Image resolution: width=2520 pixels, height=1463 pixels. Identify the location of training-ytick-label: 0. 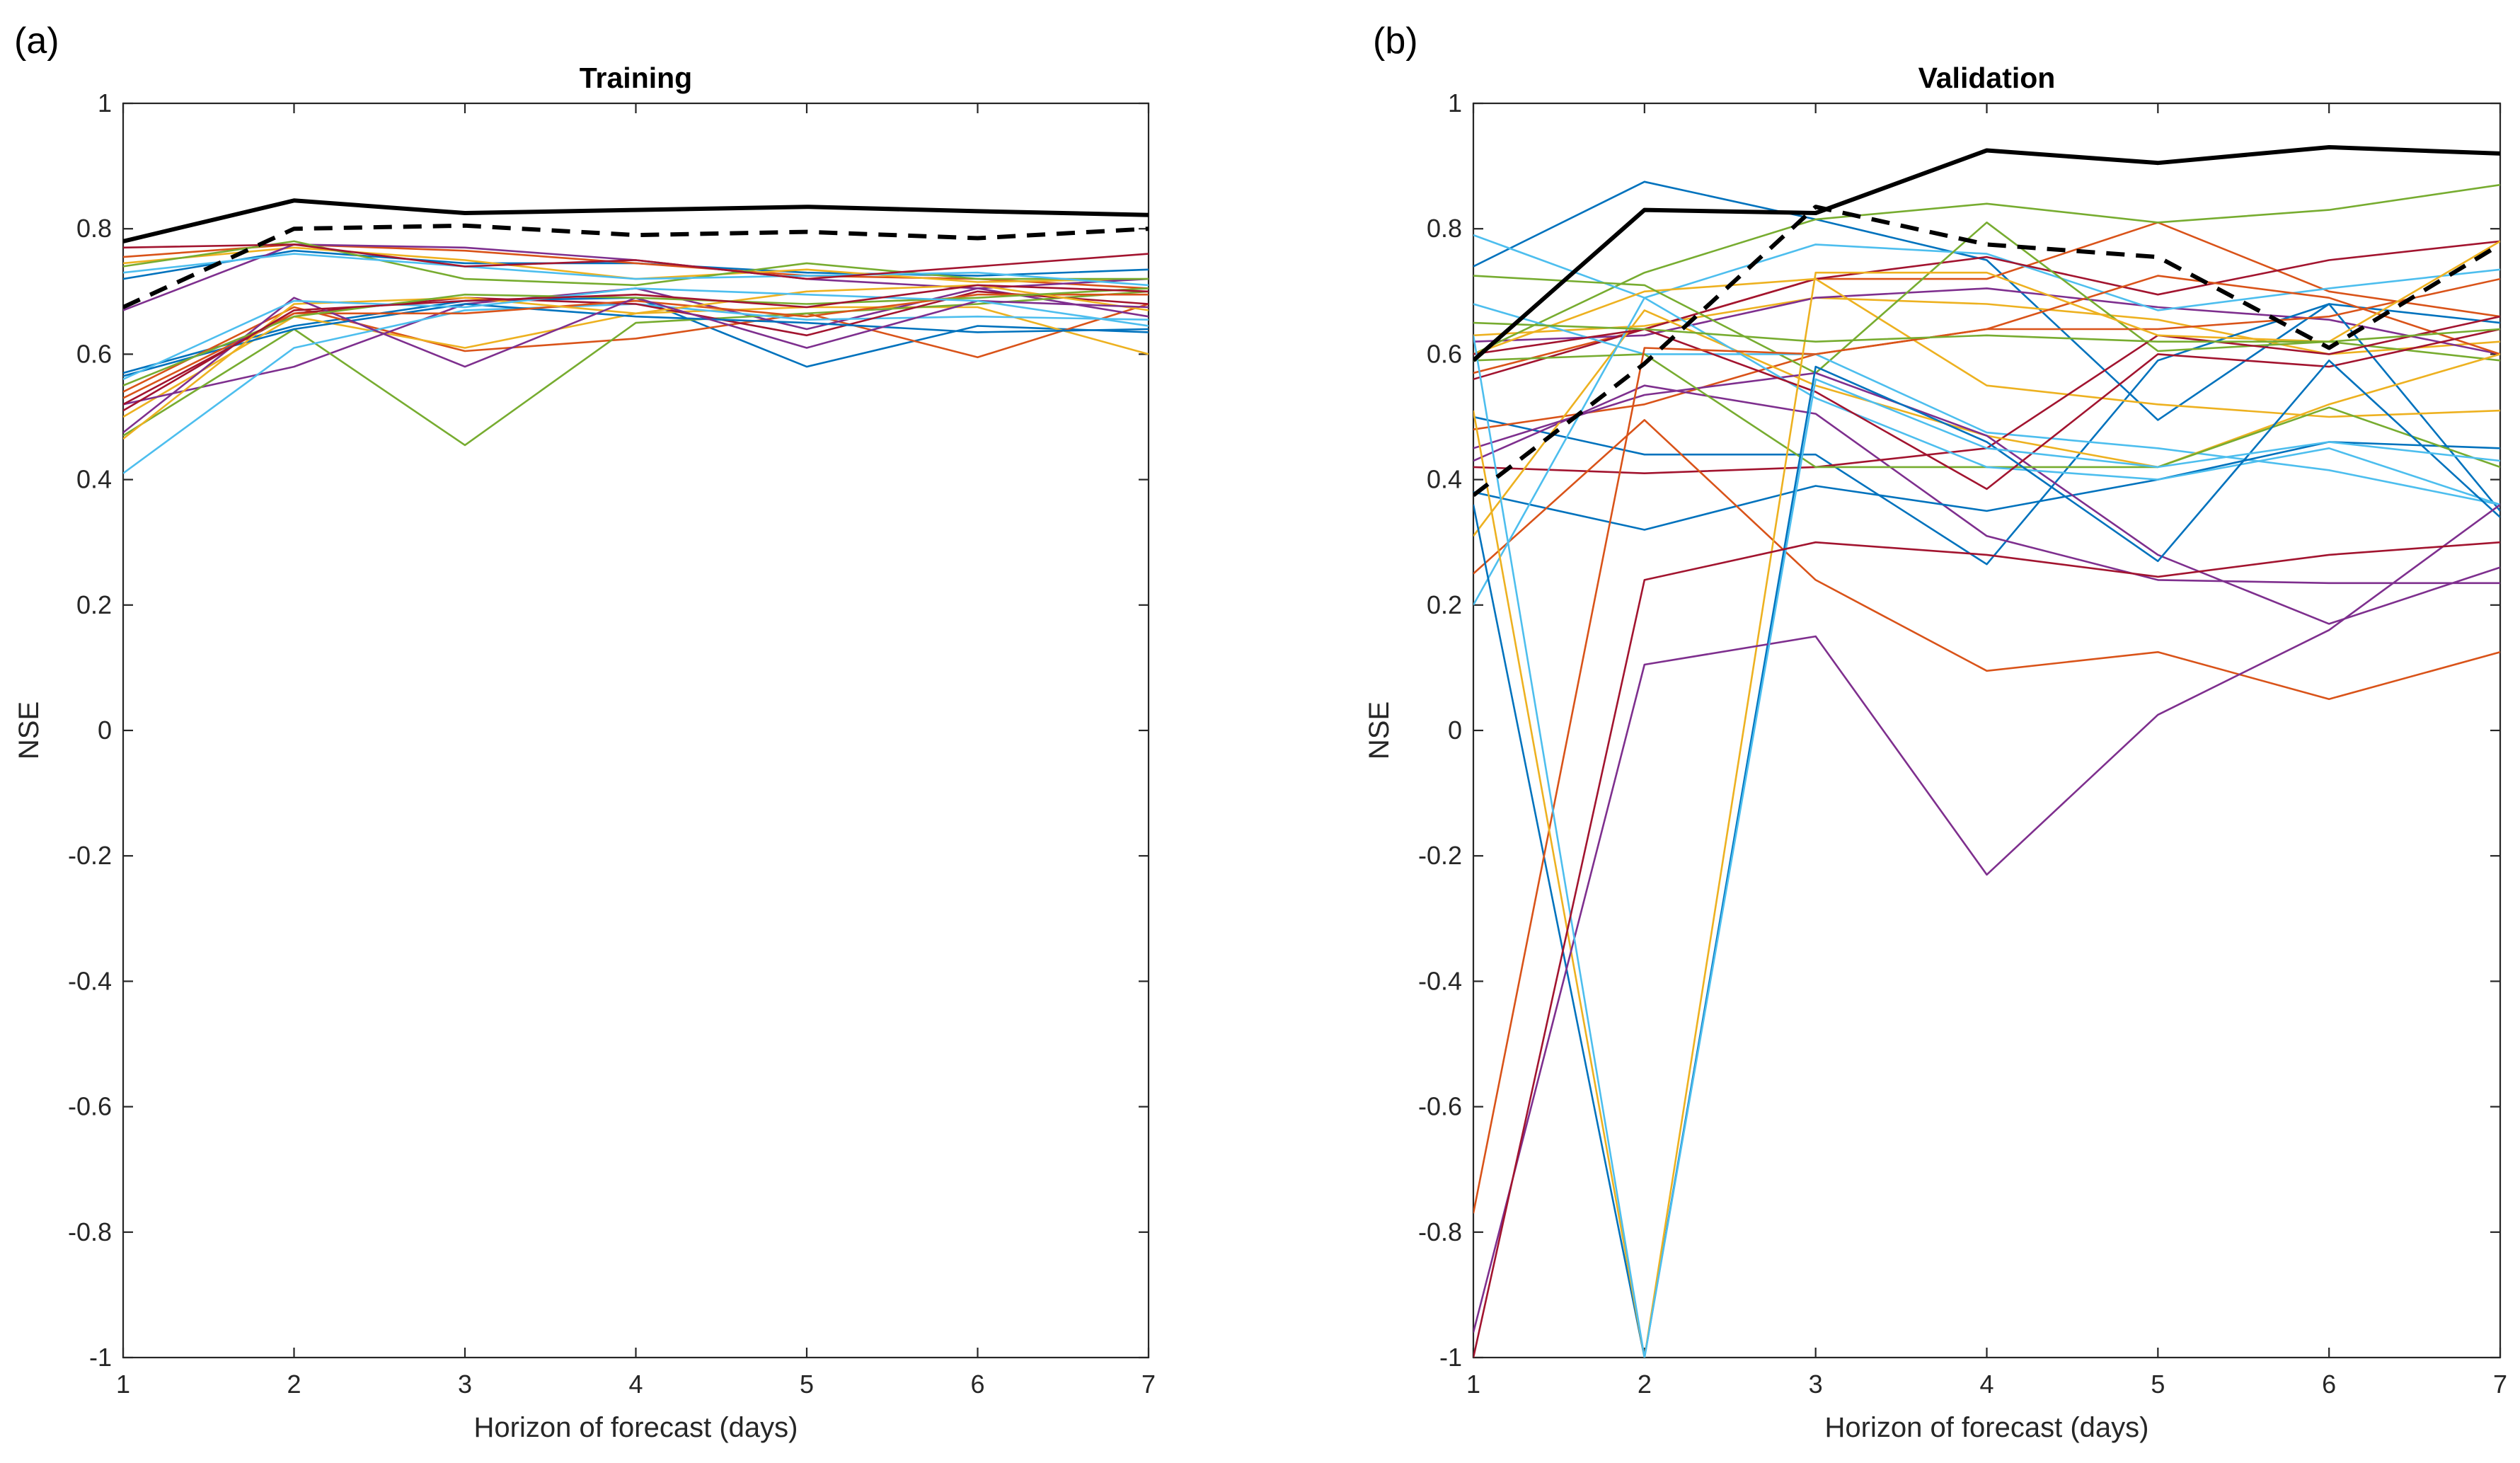
(105, 730).